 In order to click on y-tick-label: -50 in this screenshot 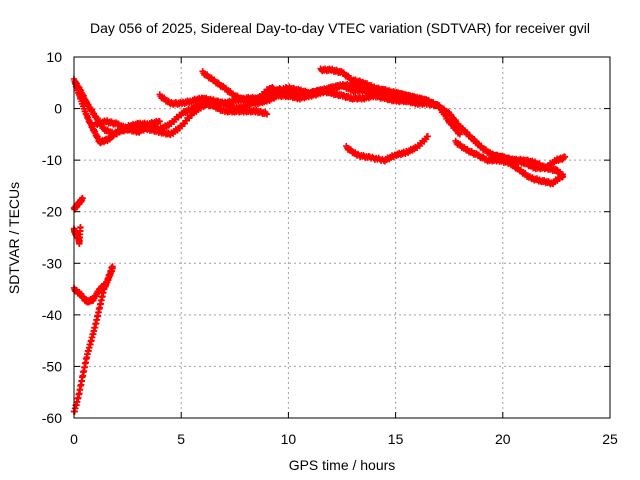, I will do `click(52, 366)`.